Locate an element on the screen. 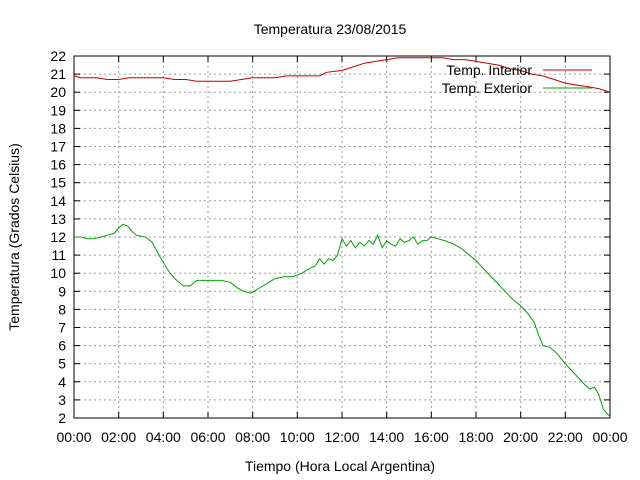 The width and height of the screenshot is (640, 480). x-tick-label: 12:00 is located at coordinates (341, 437).